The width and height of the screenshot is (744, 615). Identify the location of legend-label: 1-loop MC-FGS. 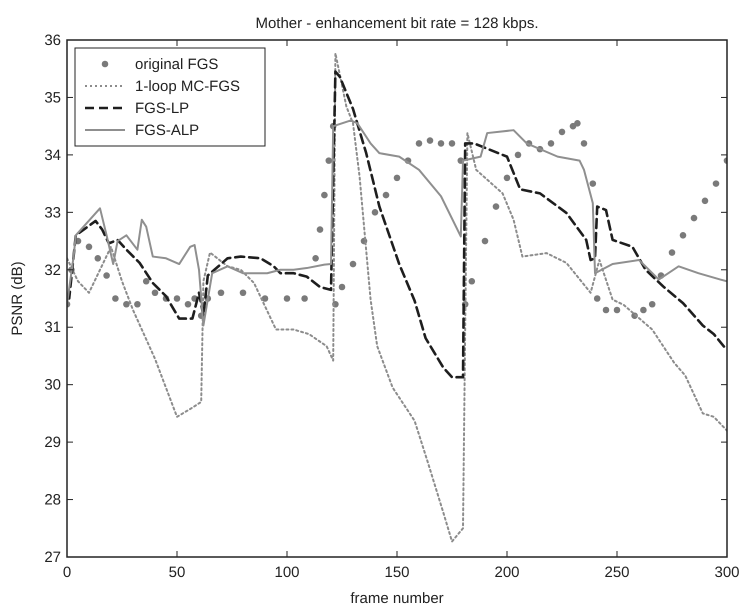
(187, 86).